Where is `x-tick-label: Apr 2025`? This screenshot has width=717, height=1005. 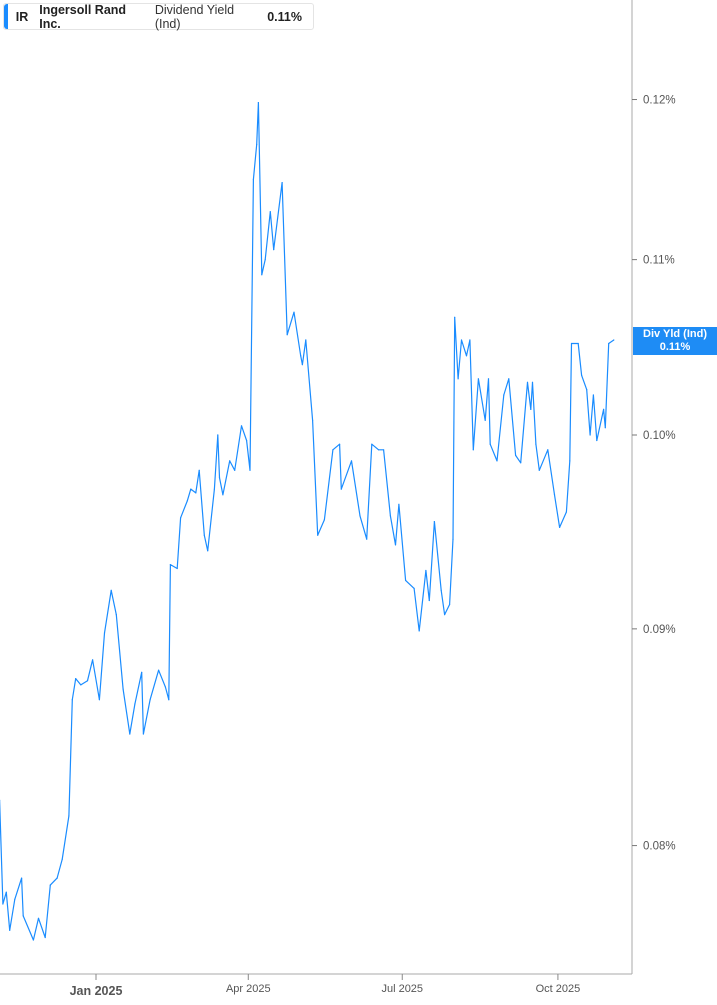
x-tick-label: Apr 2025 is located at coordinates (248, 989).